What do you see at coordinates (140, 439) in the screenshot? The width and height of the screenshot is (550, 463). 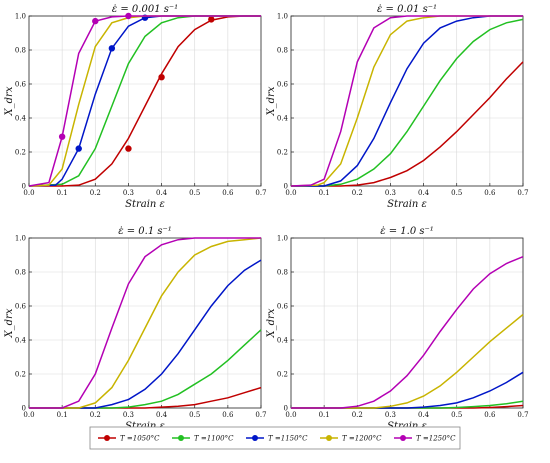 I see `legend-item-label: T =1050°C` at bounding box center [140, 439].